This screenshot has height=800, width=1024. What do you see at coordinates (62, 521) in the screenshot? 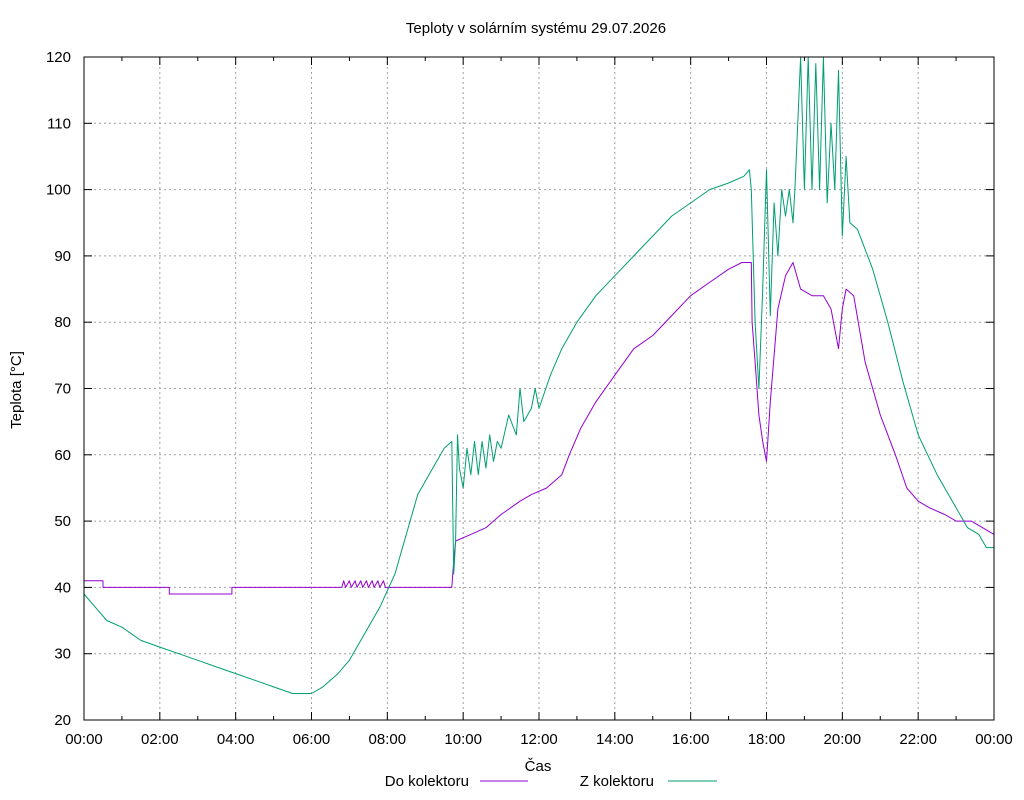
I see `y-tick-label: 50` at bounding box center [62, 521].